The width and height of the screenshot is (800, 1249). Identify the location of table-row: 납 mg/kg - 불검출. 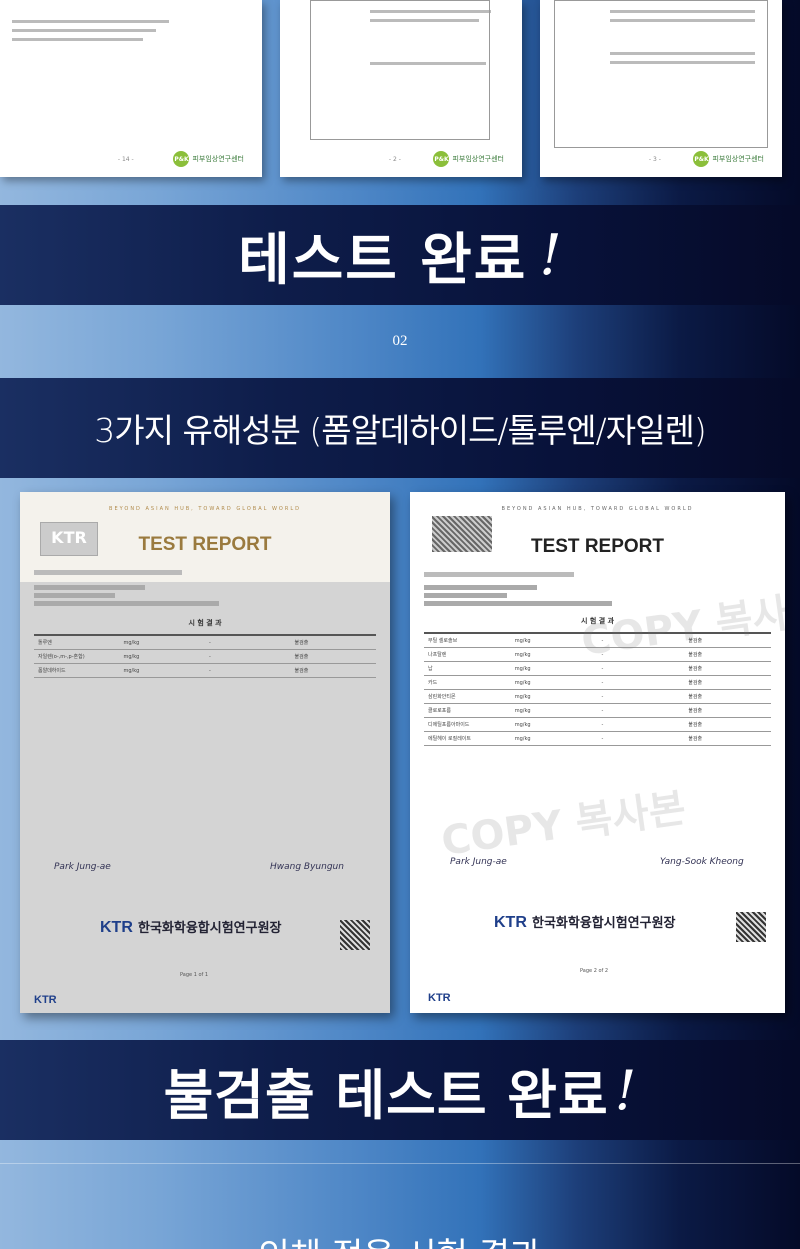
(597, 669).